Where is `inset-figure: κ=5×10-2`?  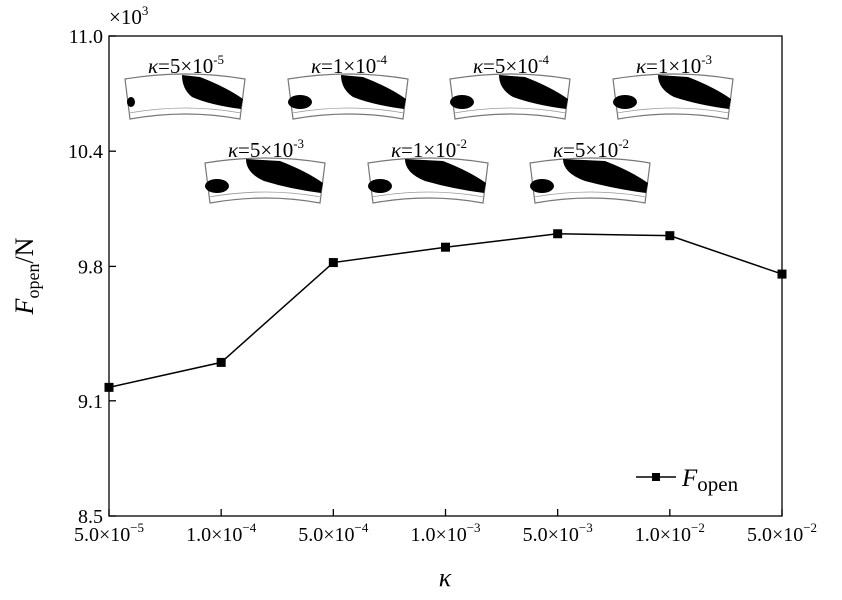 inset-figure: κ=5×10-2 is located at coordinates (590, 170).